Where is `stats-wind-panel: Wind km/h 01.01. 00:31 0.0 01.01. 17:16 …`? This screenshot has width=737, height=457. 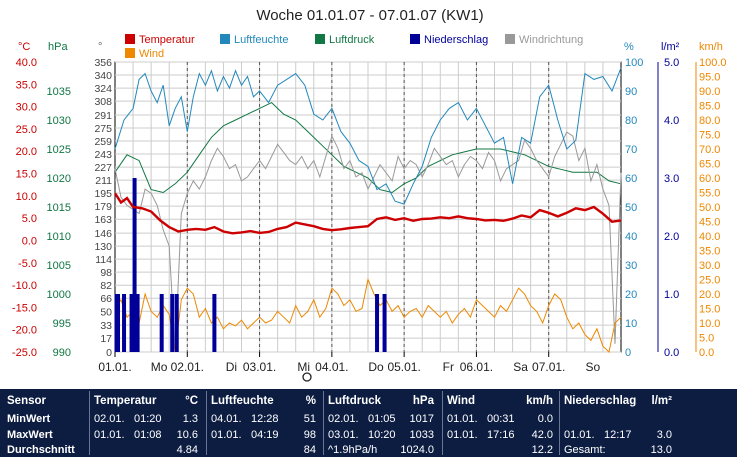
stats-wind-panel: Wind km/h 01.01. 00:31 0.0 01.01. 17:16 … is located at coordinates (500, 423).